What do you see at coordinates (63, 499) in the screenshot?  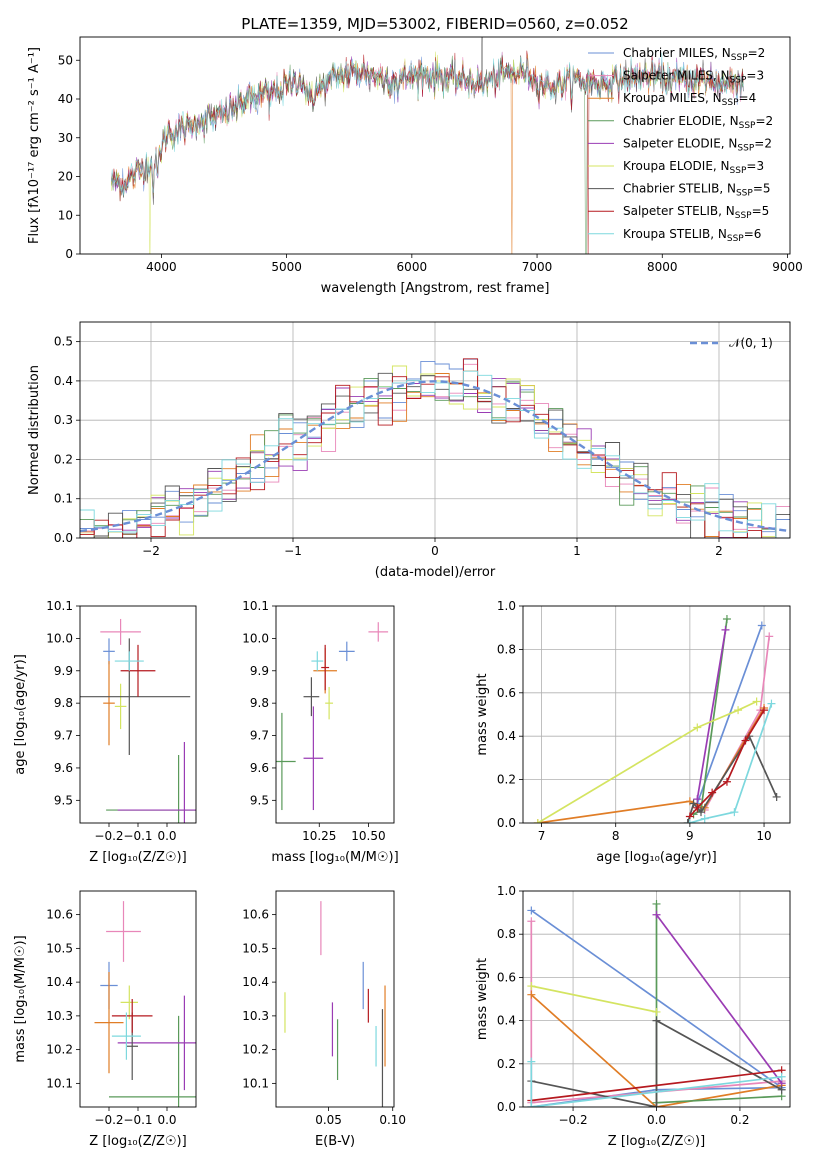 I see `y-tick-label: 0.1` at bounding box center [63, 499].